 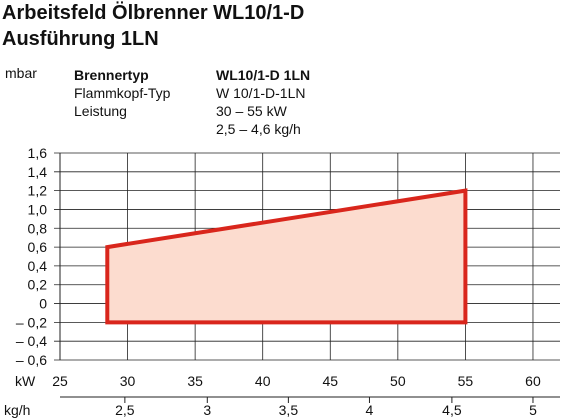 I want to click on x2-tick-label-kgh: 3,5, so click(x=289, y=410).